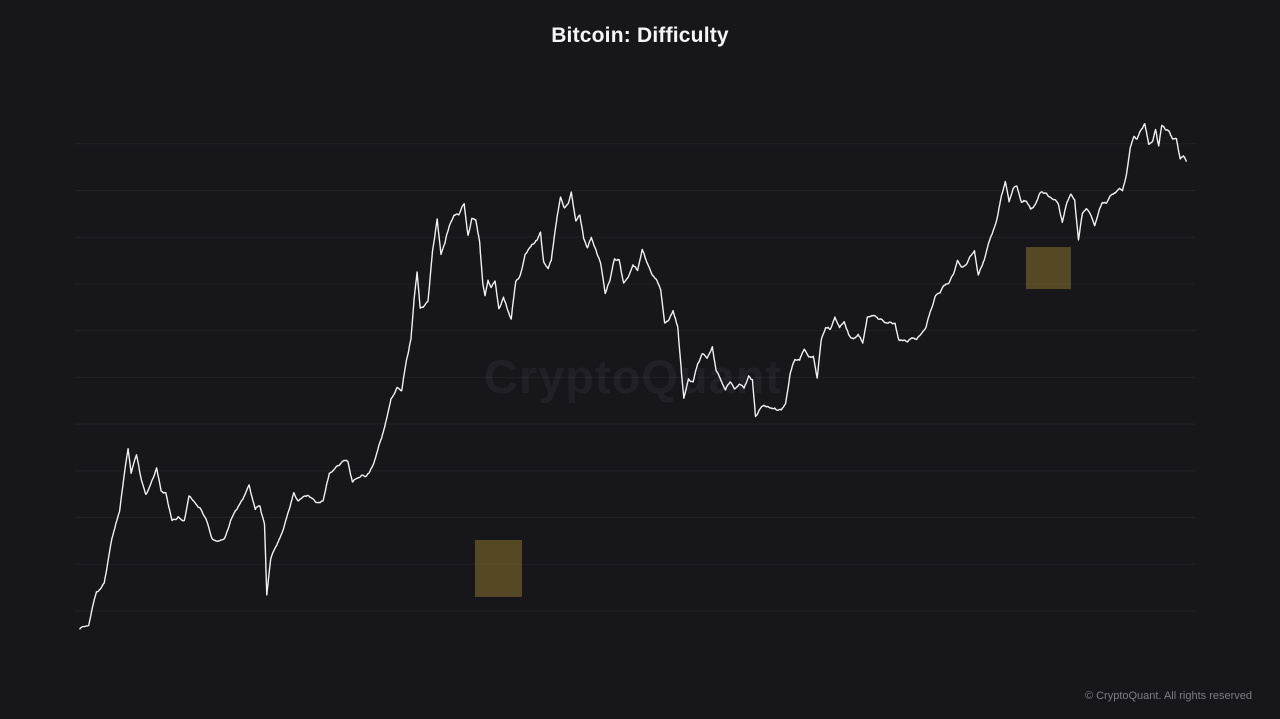  I want to click on copyright-text: © CryptoQuant. All rights reserved, so click(1168, 696).